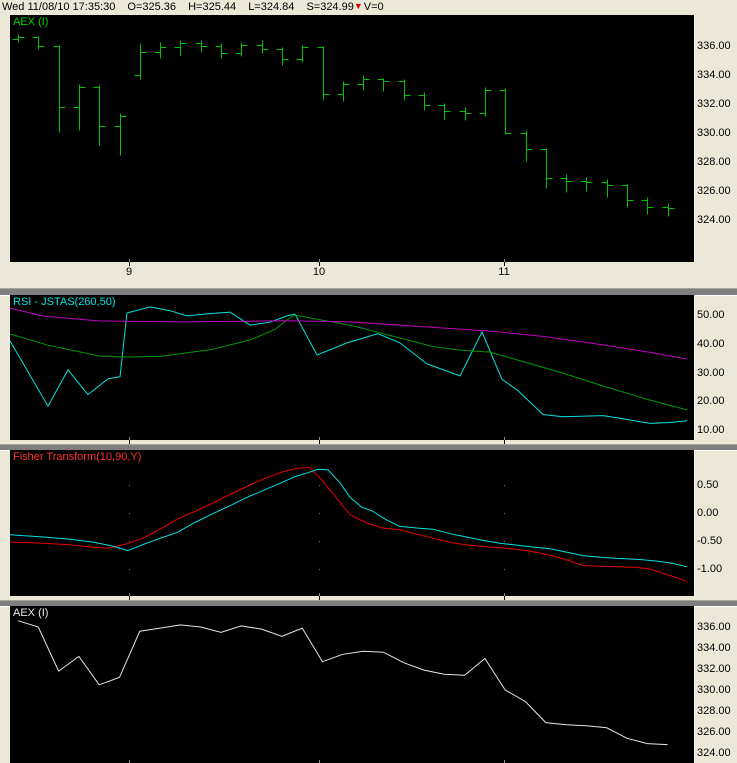  What do you see at coordinates (711, 430) in the screenshot?
I see `y-axis-label: 10.00` at bounding box center [711, 430].